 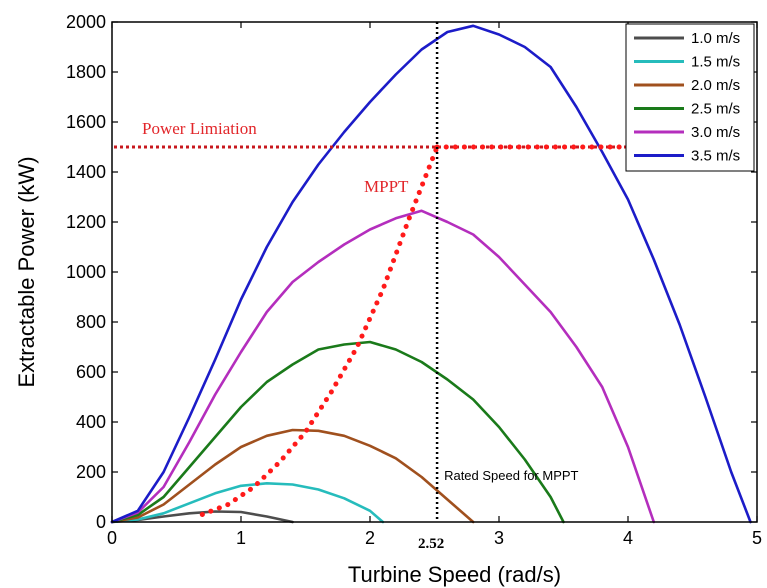 What do you see at coordinates (757, 538) in the screenshot?
I see `x-tick-label: 5` at bounding box center [757, 538].